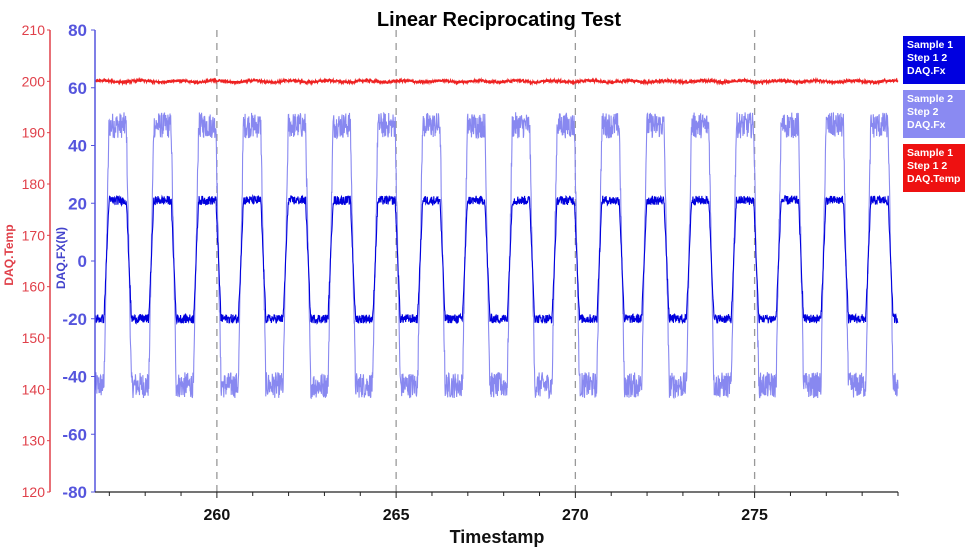  Describe the element at coordinates (34, 184) in the screenshot. I see `temp-tick-label: 180` at that location.